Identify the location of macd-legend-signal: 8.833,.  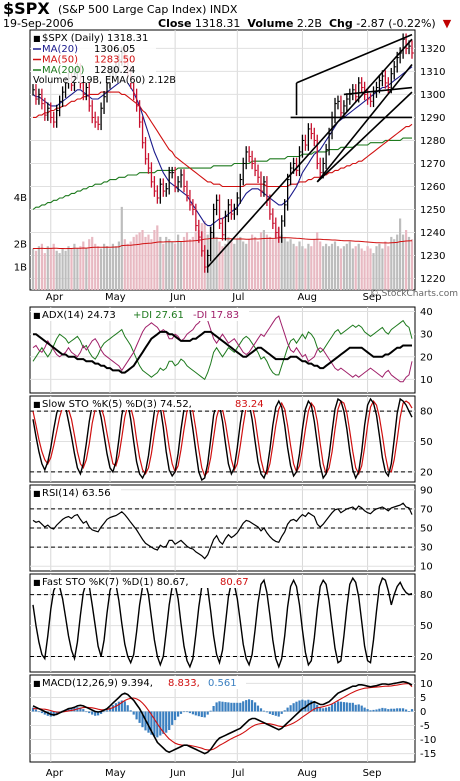
(184, 683).